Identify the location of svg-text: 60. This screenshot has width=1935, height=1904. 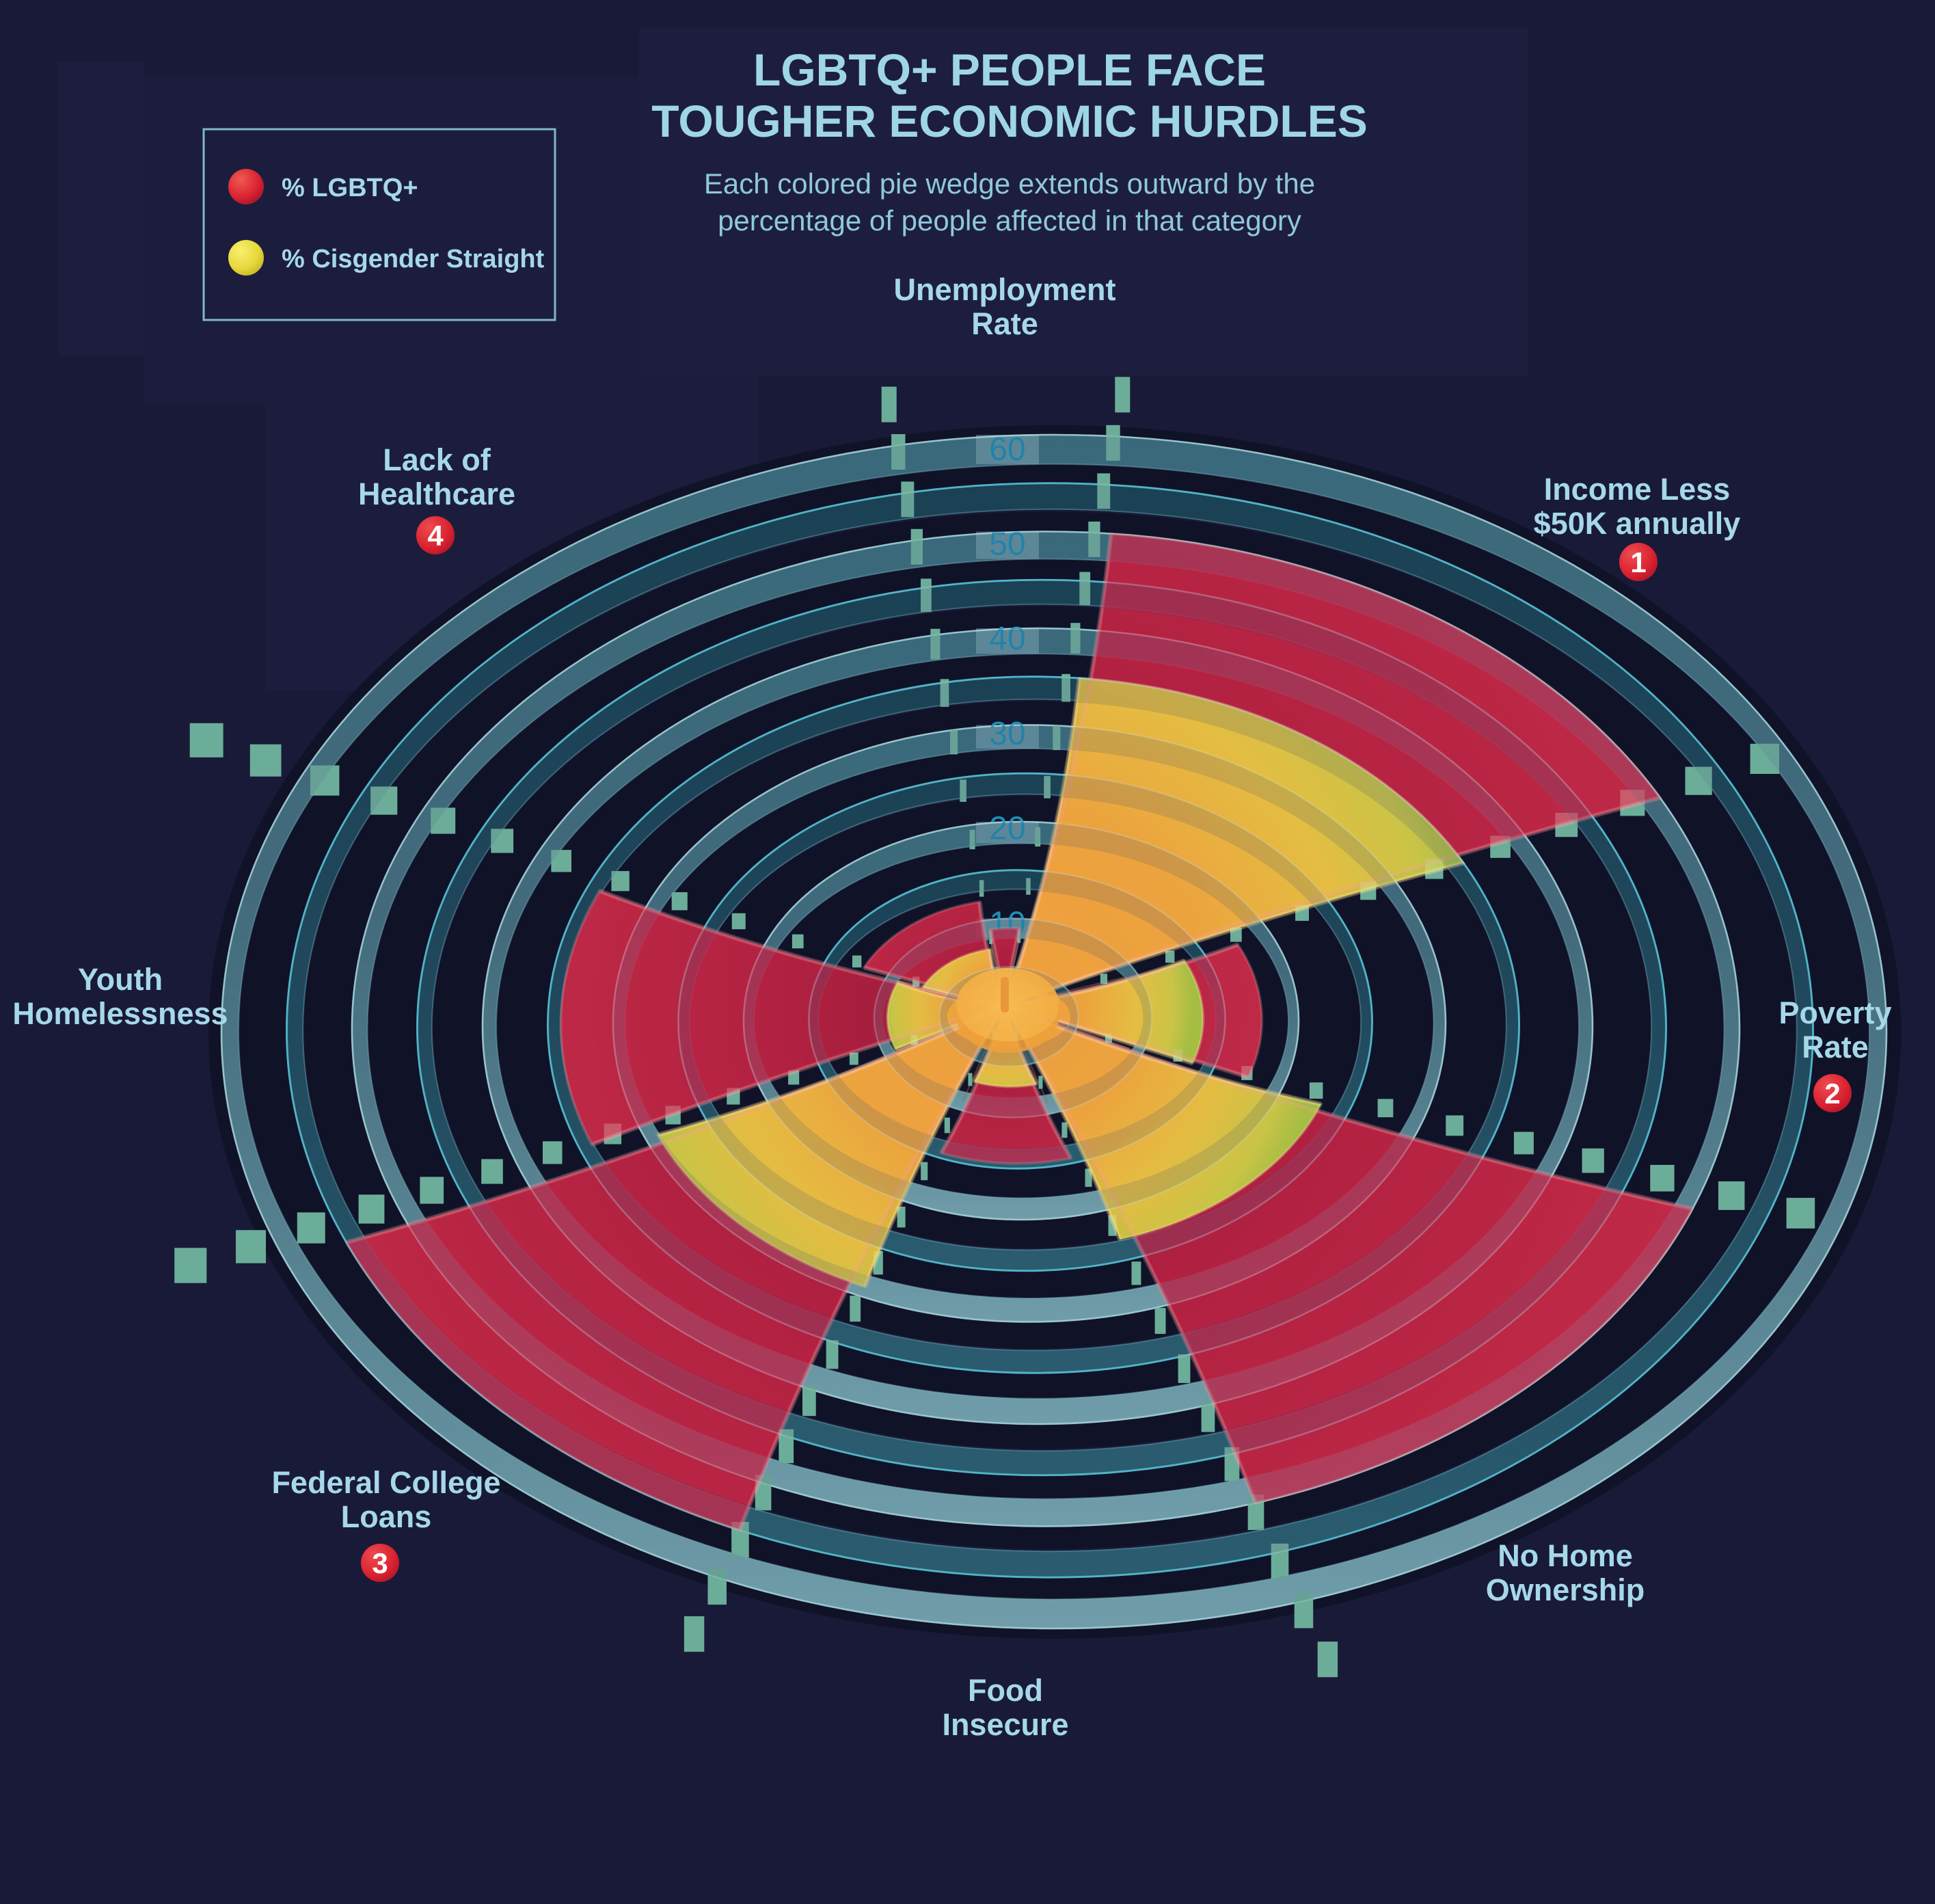
(1007, 449).